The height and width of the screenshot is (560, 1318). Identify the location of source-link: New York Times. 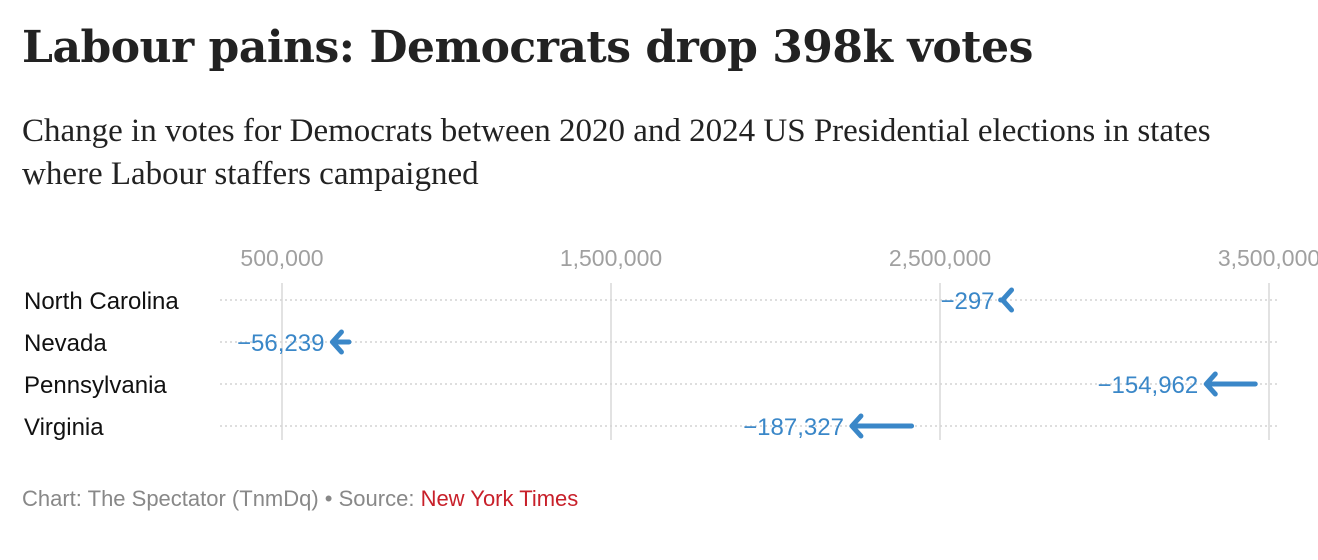
(499, 498).